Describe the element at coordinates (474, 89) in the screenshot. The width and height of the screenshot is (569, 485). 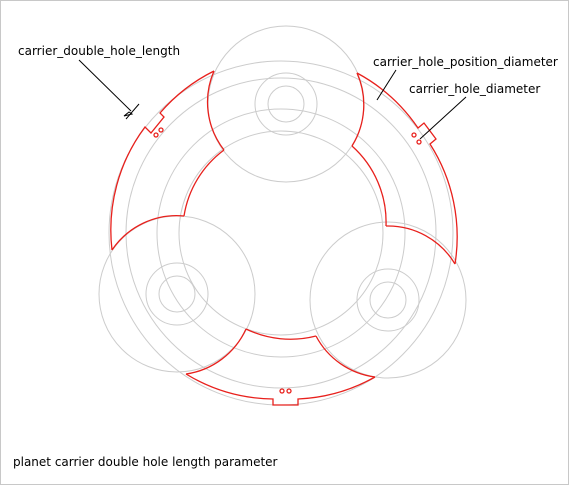
I see `label-hole-diameter: carrier_hole_diameter` at that location.